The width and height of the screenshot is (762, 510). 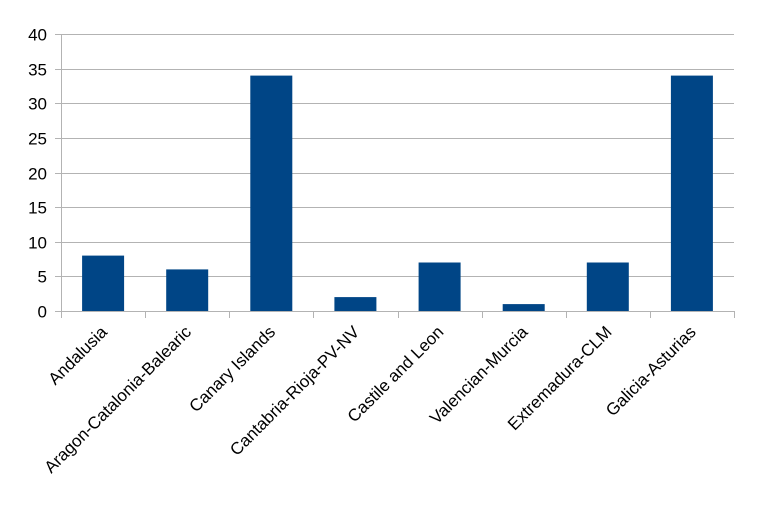 What do you see at coordinates (271, 193) in the screenshot?
I see `bar-canary-islands` at bounding box center [271, 193].